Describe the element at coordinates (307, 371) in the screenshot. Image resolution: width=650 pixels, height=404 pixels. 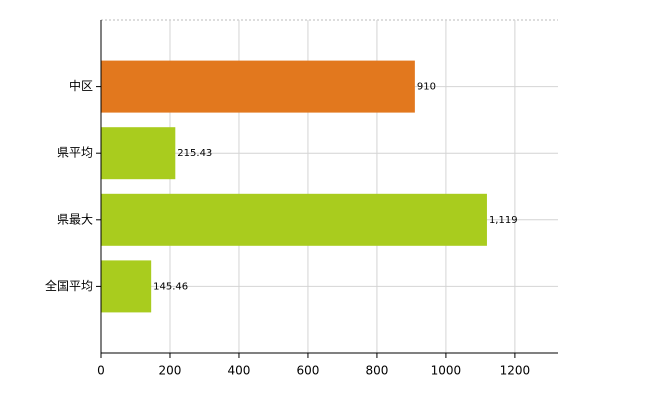
I see `x-tick-label: 600` at that location.